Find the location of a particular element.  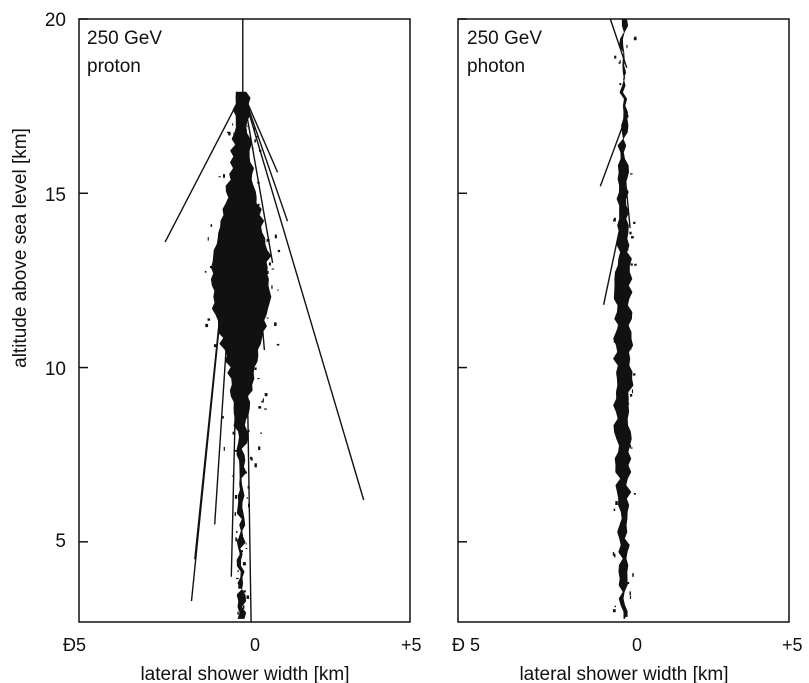

x-tick-label-max-proton: +5 is located at coordinates (411, 645).